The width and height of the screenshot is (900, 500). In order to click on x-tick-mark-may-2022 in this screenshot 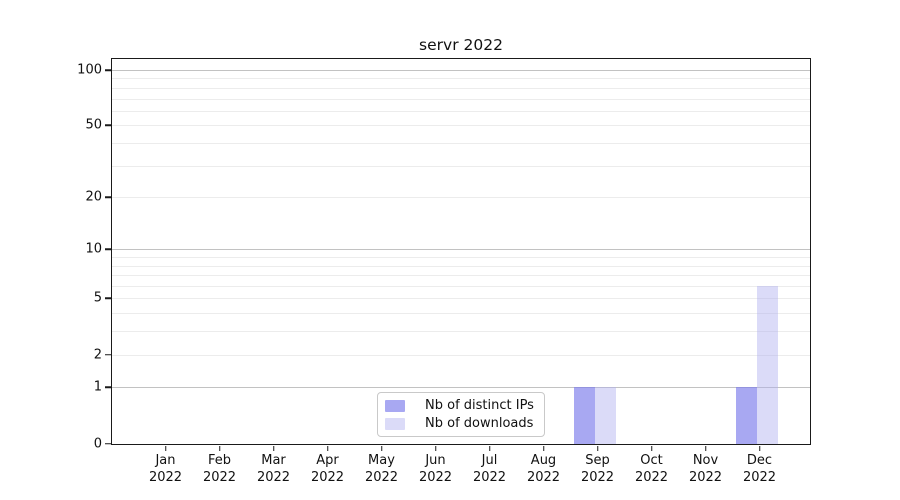, I will do `click(381, 448)`.